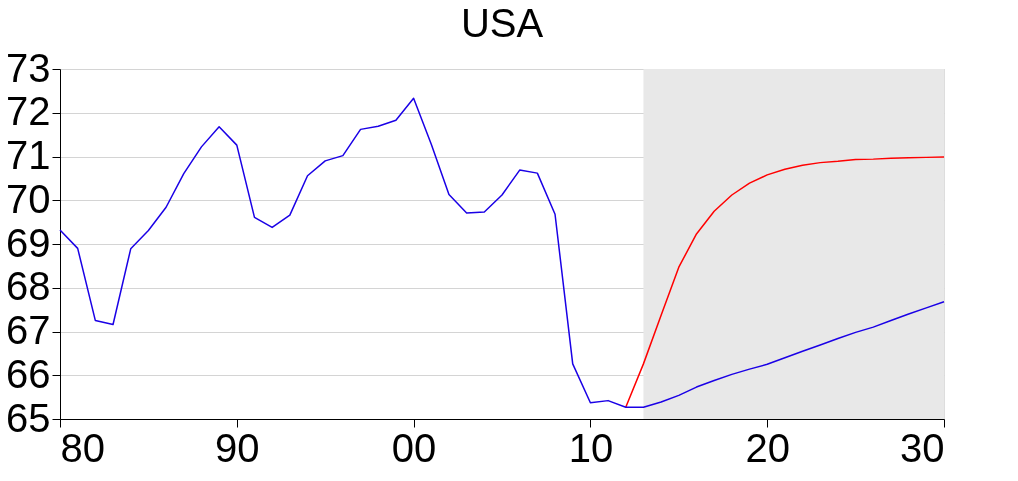 The image size is (1018, 481). What do you see at coordinates (28, 155) in the screenshot?
I see `y-tick-label: 71` at bounding box center [28, 155].